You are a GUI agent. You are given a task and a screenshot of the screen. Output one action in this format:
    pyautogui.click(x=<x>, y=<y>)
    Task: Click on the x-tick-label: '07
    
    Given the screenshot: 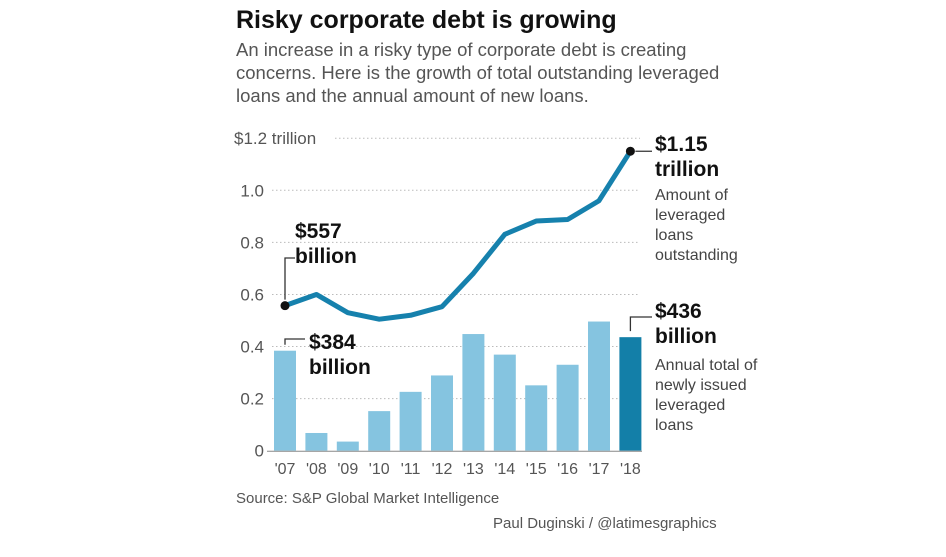 What is the action you would take?
    pyautogui.click(x=285, y=469)
    